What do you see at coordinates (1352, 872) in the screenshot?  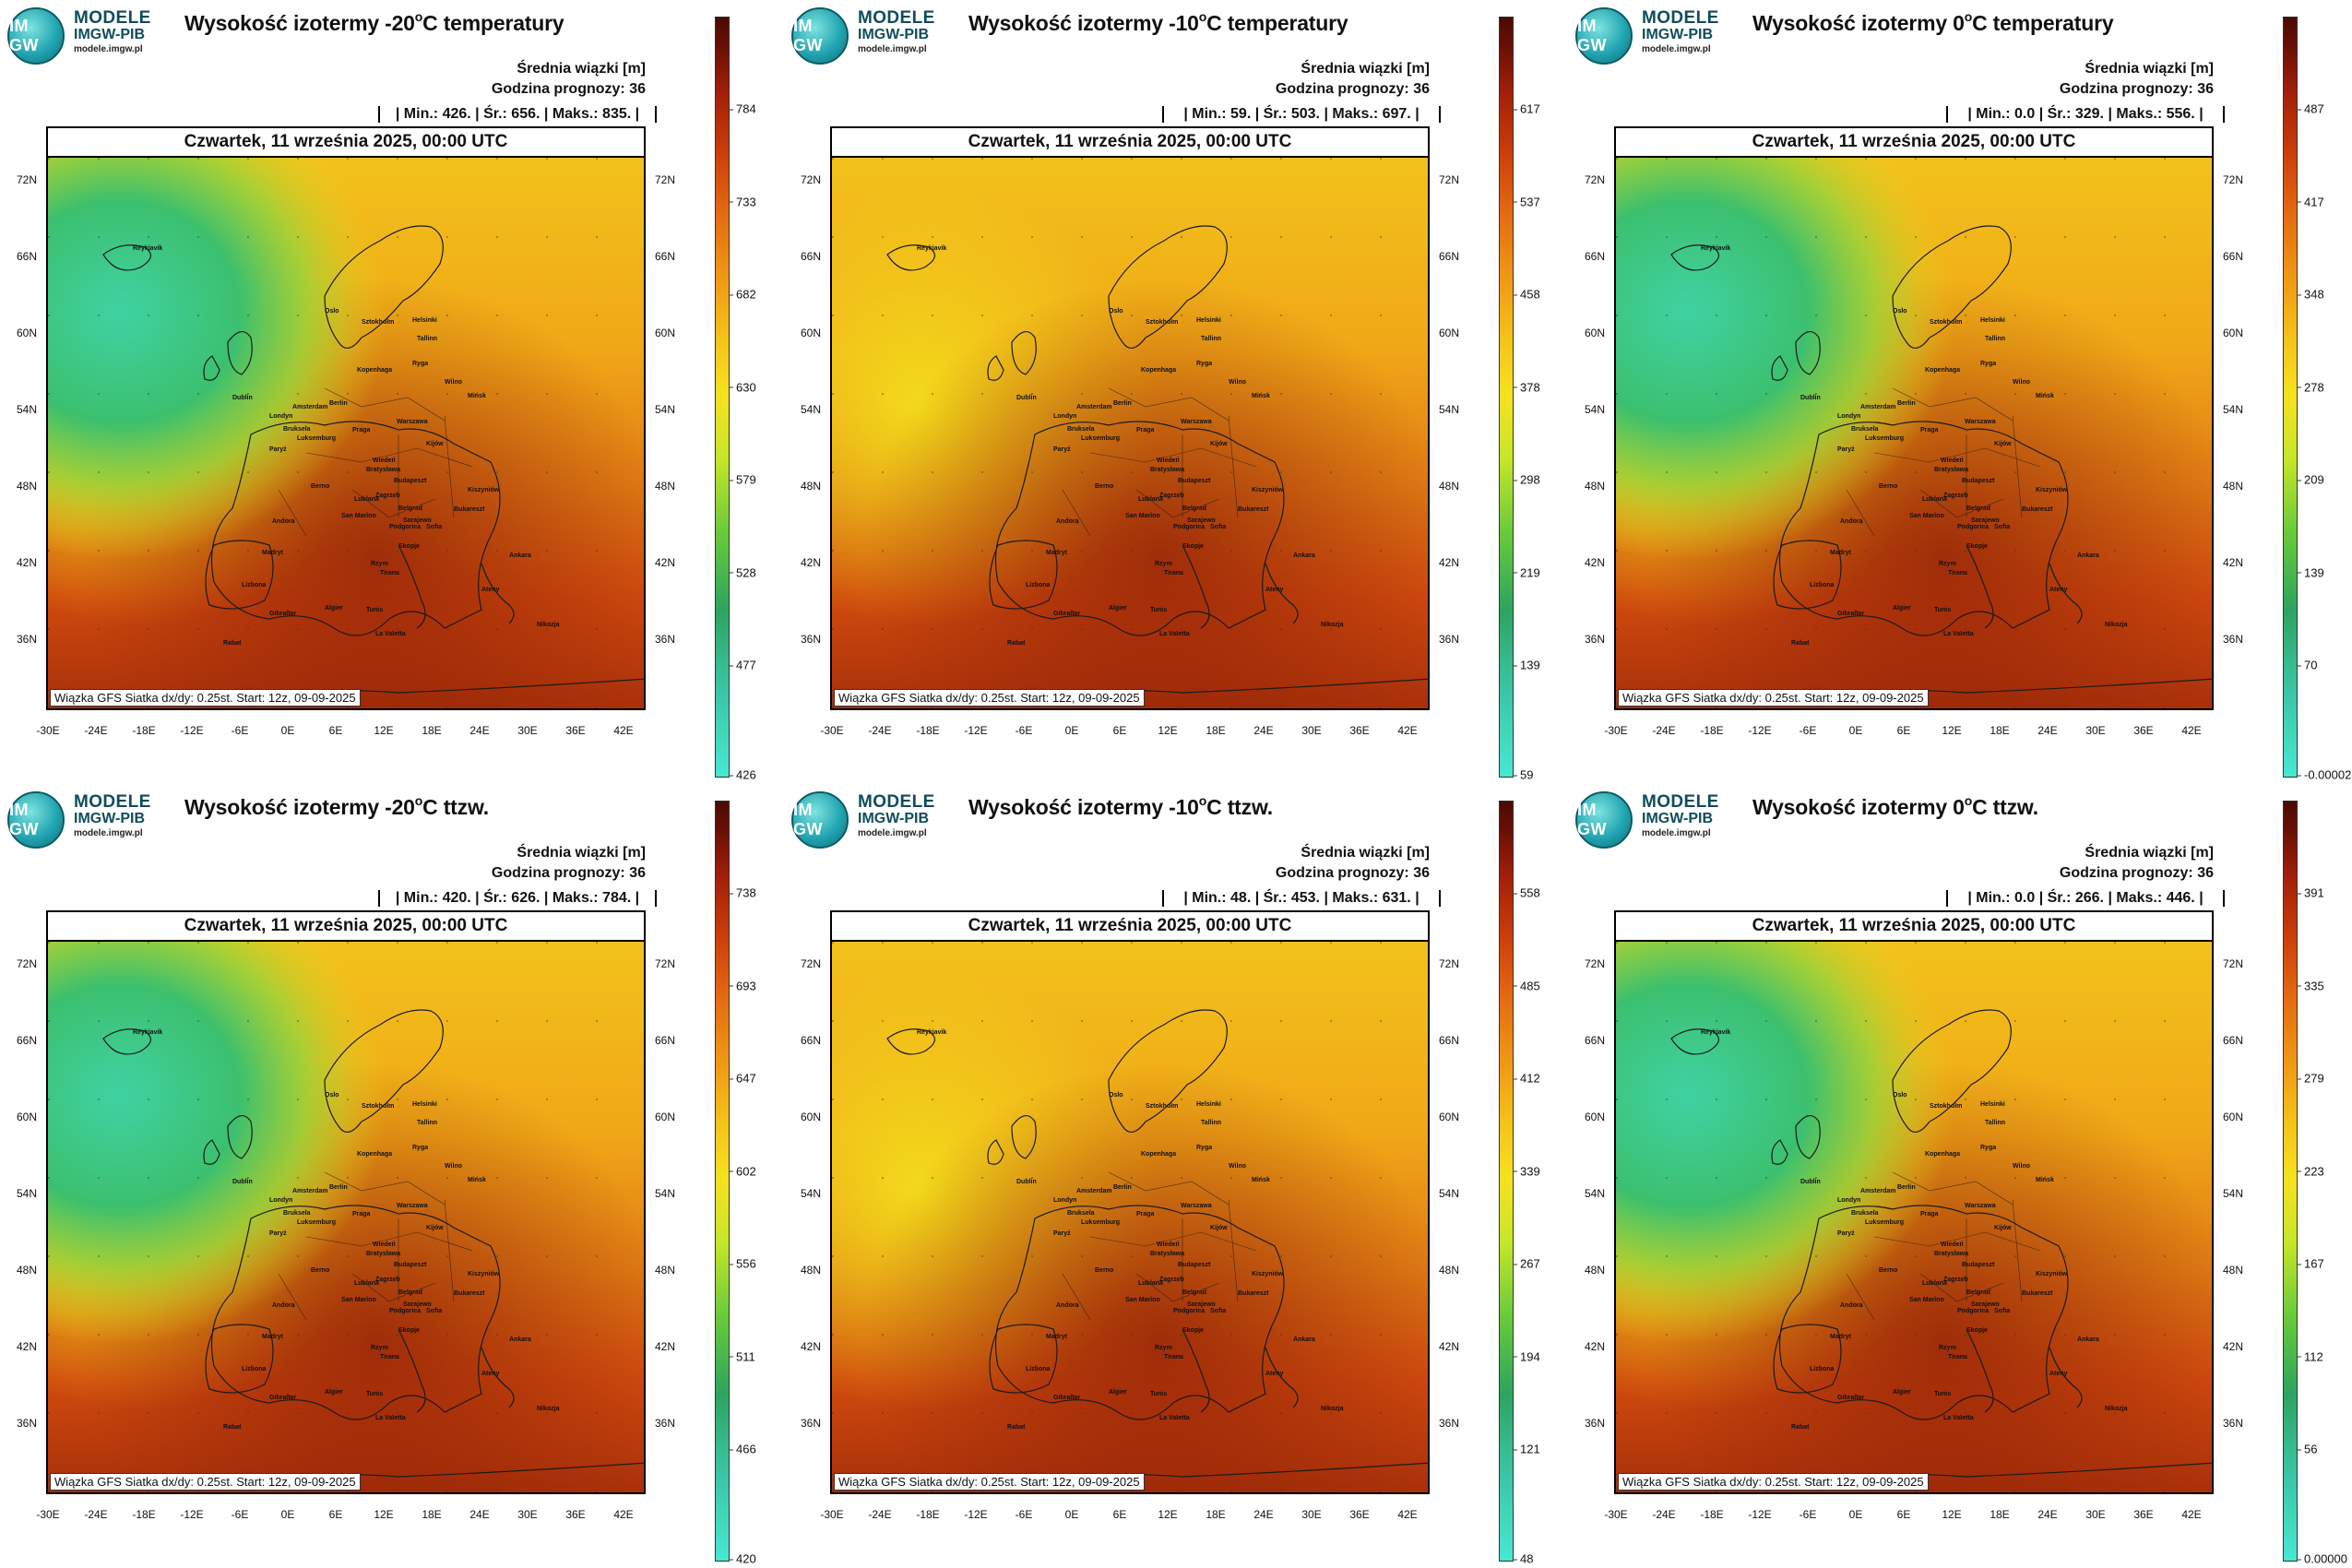 I see `forecast-hour: Godzina prognozy: 36` at bounding box center [1352, 872].